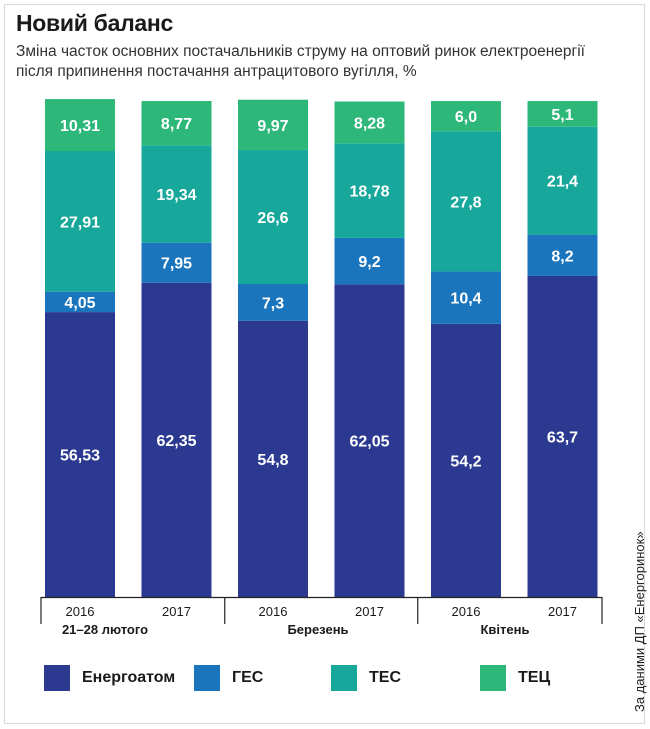 This screenshot has height=729, width=650. I want to click on bar-тец-3, so click(369, 122).